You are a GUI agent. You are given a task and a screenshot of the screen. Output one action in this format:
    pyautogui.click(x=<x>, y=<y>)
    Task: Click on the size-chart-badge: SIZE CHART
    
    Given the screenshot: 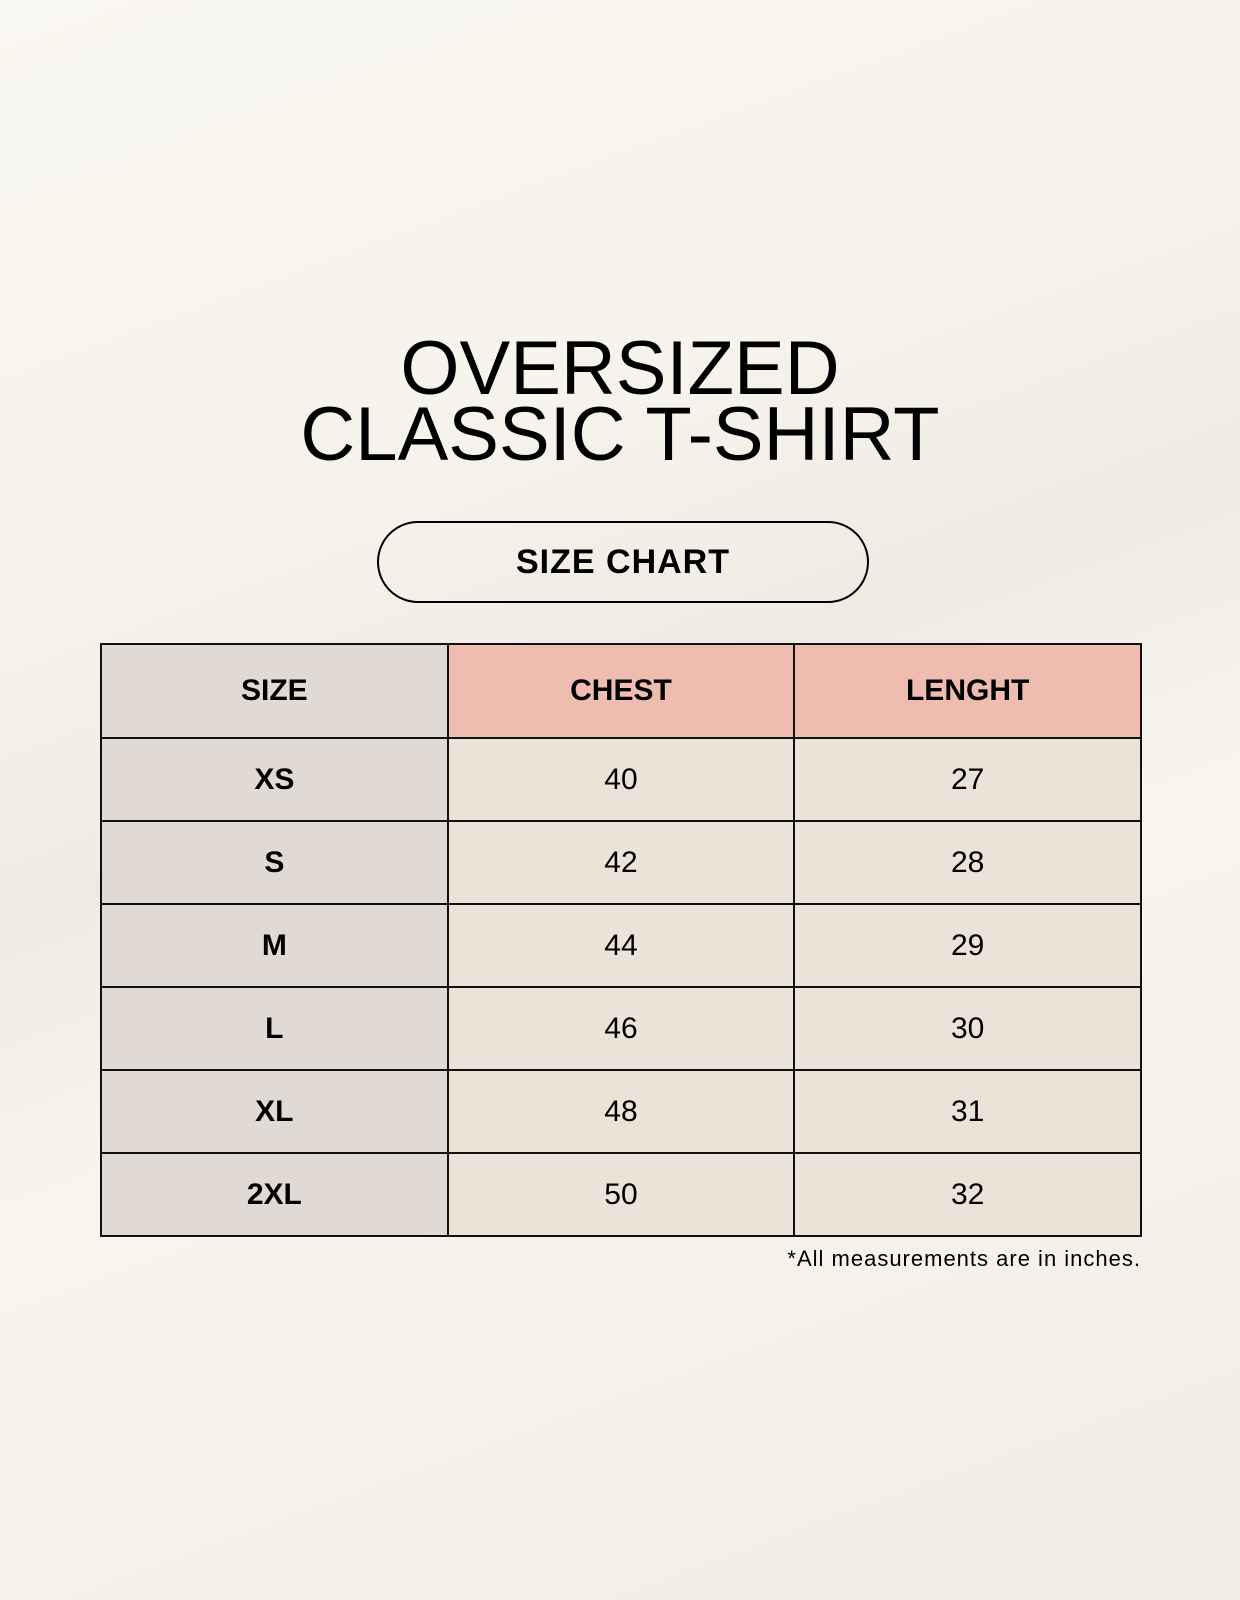 What is the action you would take?
    pyautogui.click(x=623, y=562)
    